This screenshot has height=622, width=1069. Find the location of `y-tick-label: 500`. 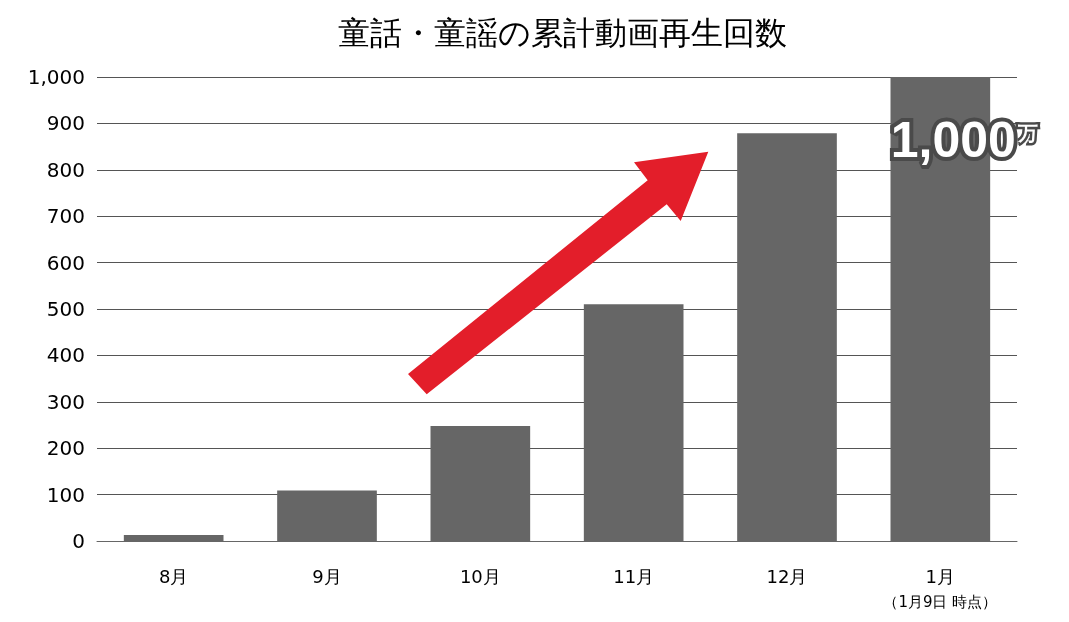

y-tick-label: 500 is located at coordinates (65, 309).